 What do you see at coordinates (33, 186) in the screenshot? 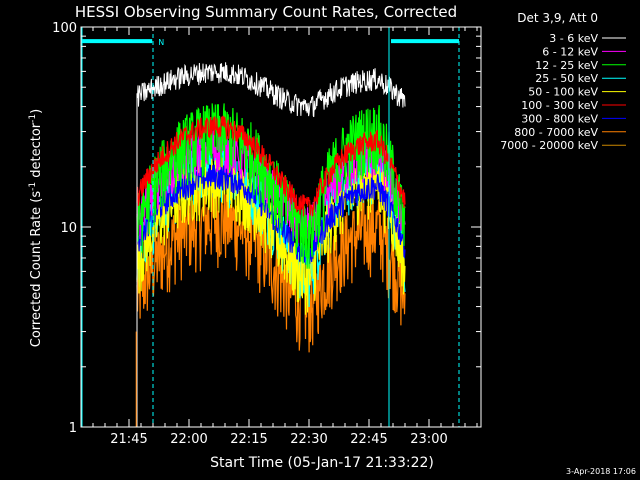
I see `y-axis-label-sup1: -1` at bounding box center [33, 186].